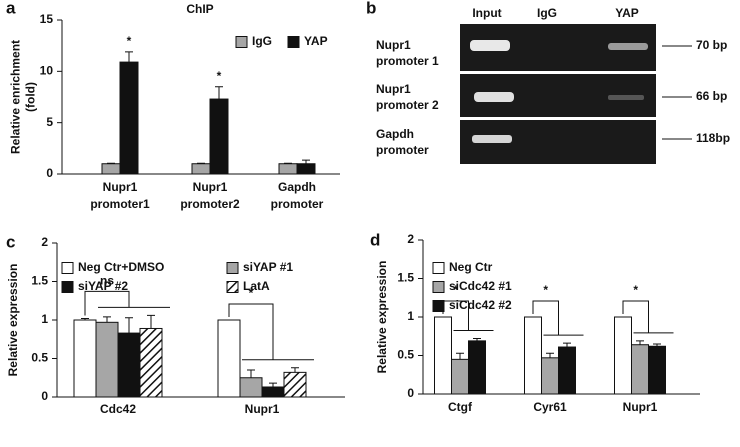 Image resolution: width=740 pixels, height=447 pixels. What do you see at coordinates (268, 267) in the screenshot?
I see `legend-label: siYAP #1` at bounding box center [268, 267].